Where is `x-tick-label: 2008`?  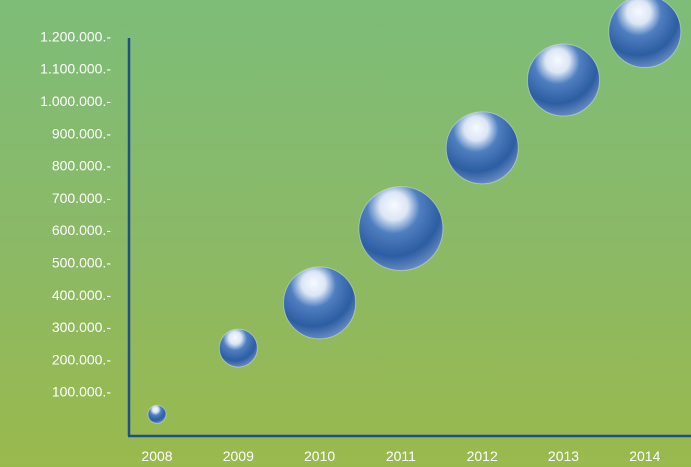 x-tick-label: 2008 is located at coordinates (156, 456).